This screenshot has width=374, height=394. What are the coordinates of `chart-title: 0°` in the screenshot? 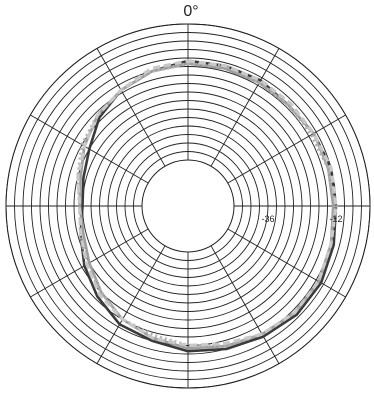 It's located at (190, 11).